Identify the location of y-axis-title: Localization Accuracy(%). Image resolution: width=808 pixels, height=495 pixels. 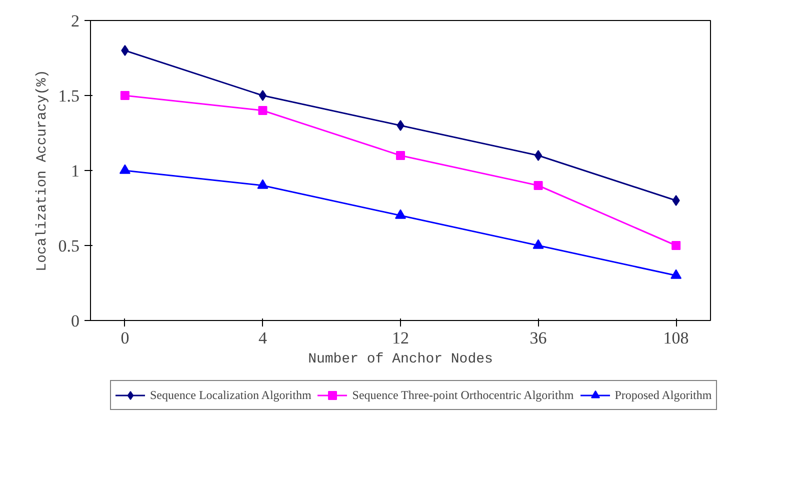
(42, 171).